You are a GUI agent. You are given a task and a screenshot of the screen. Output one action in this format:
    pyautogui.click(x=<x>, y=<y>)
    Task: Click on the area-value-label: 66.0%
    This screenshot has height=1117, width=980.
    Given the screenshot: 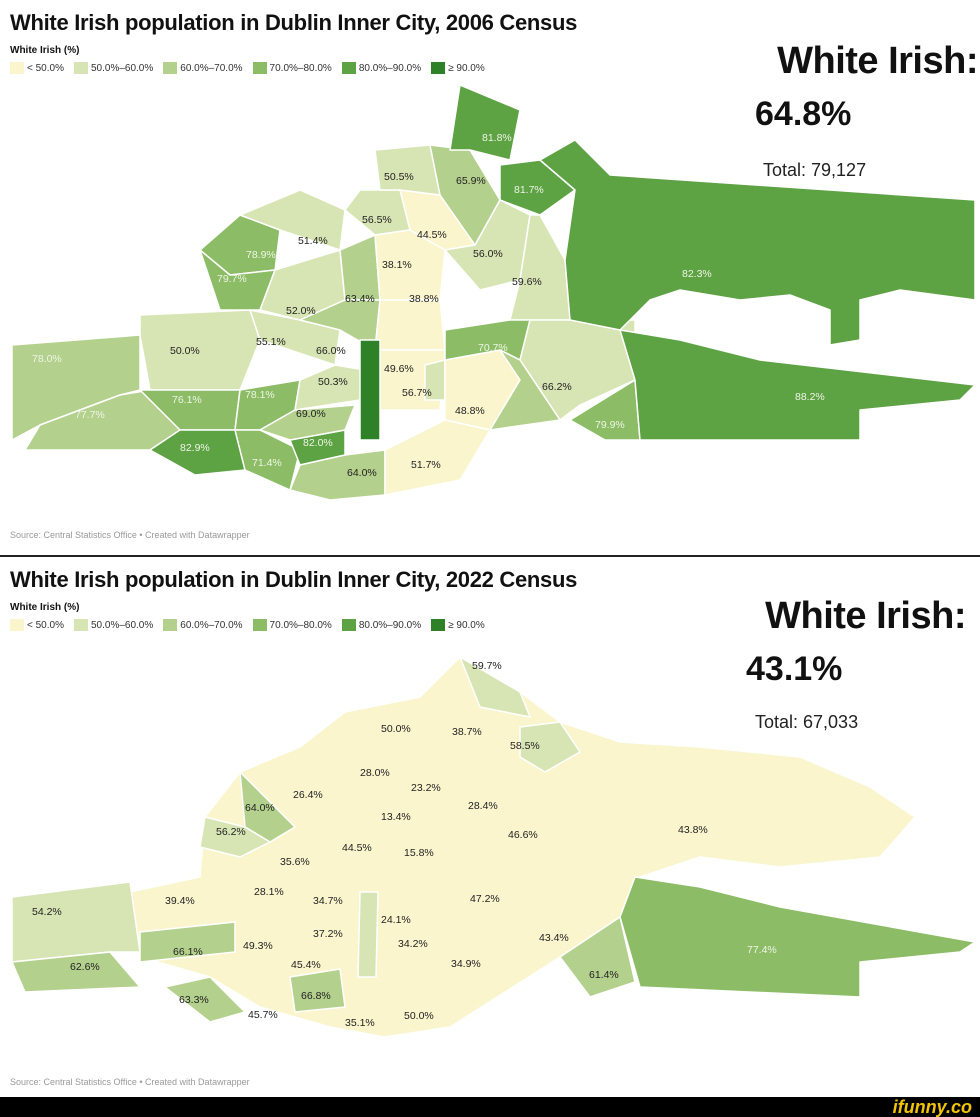 What is the action you would take?
    pyautogui.click(x=331, y=351)
    